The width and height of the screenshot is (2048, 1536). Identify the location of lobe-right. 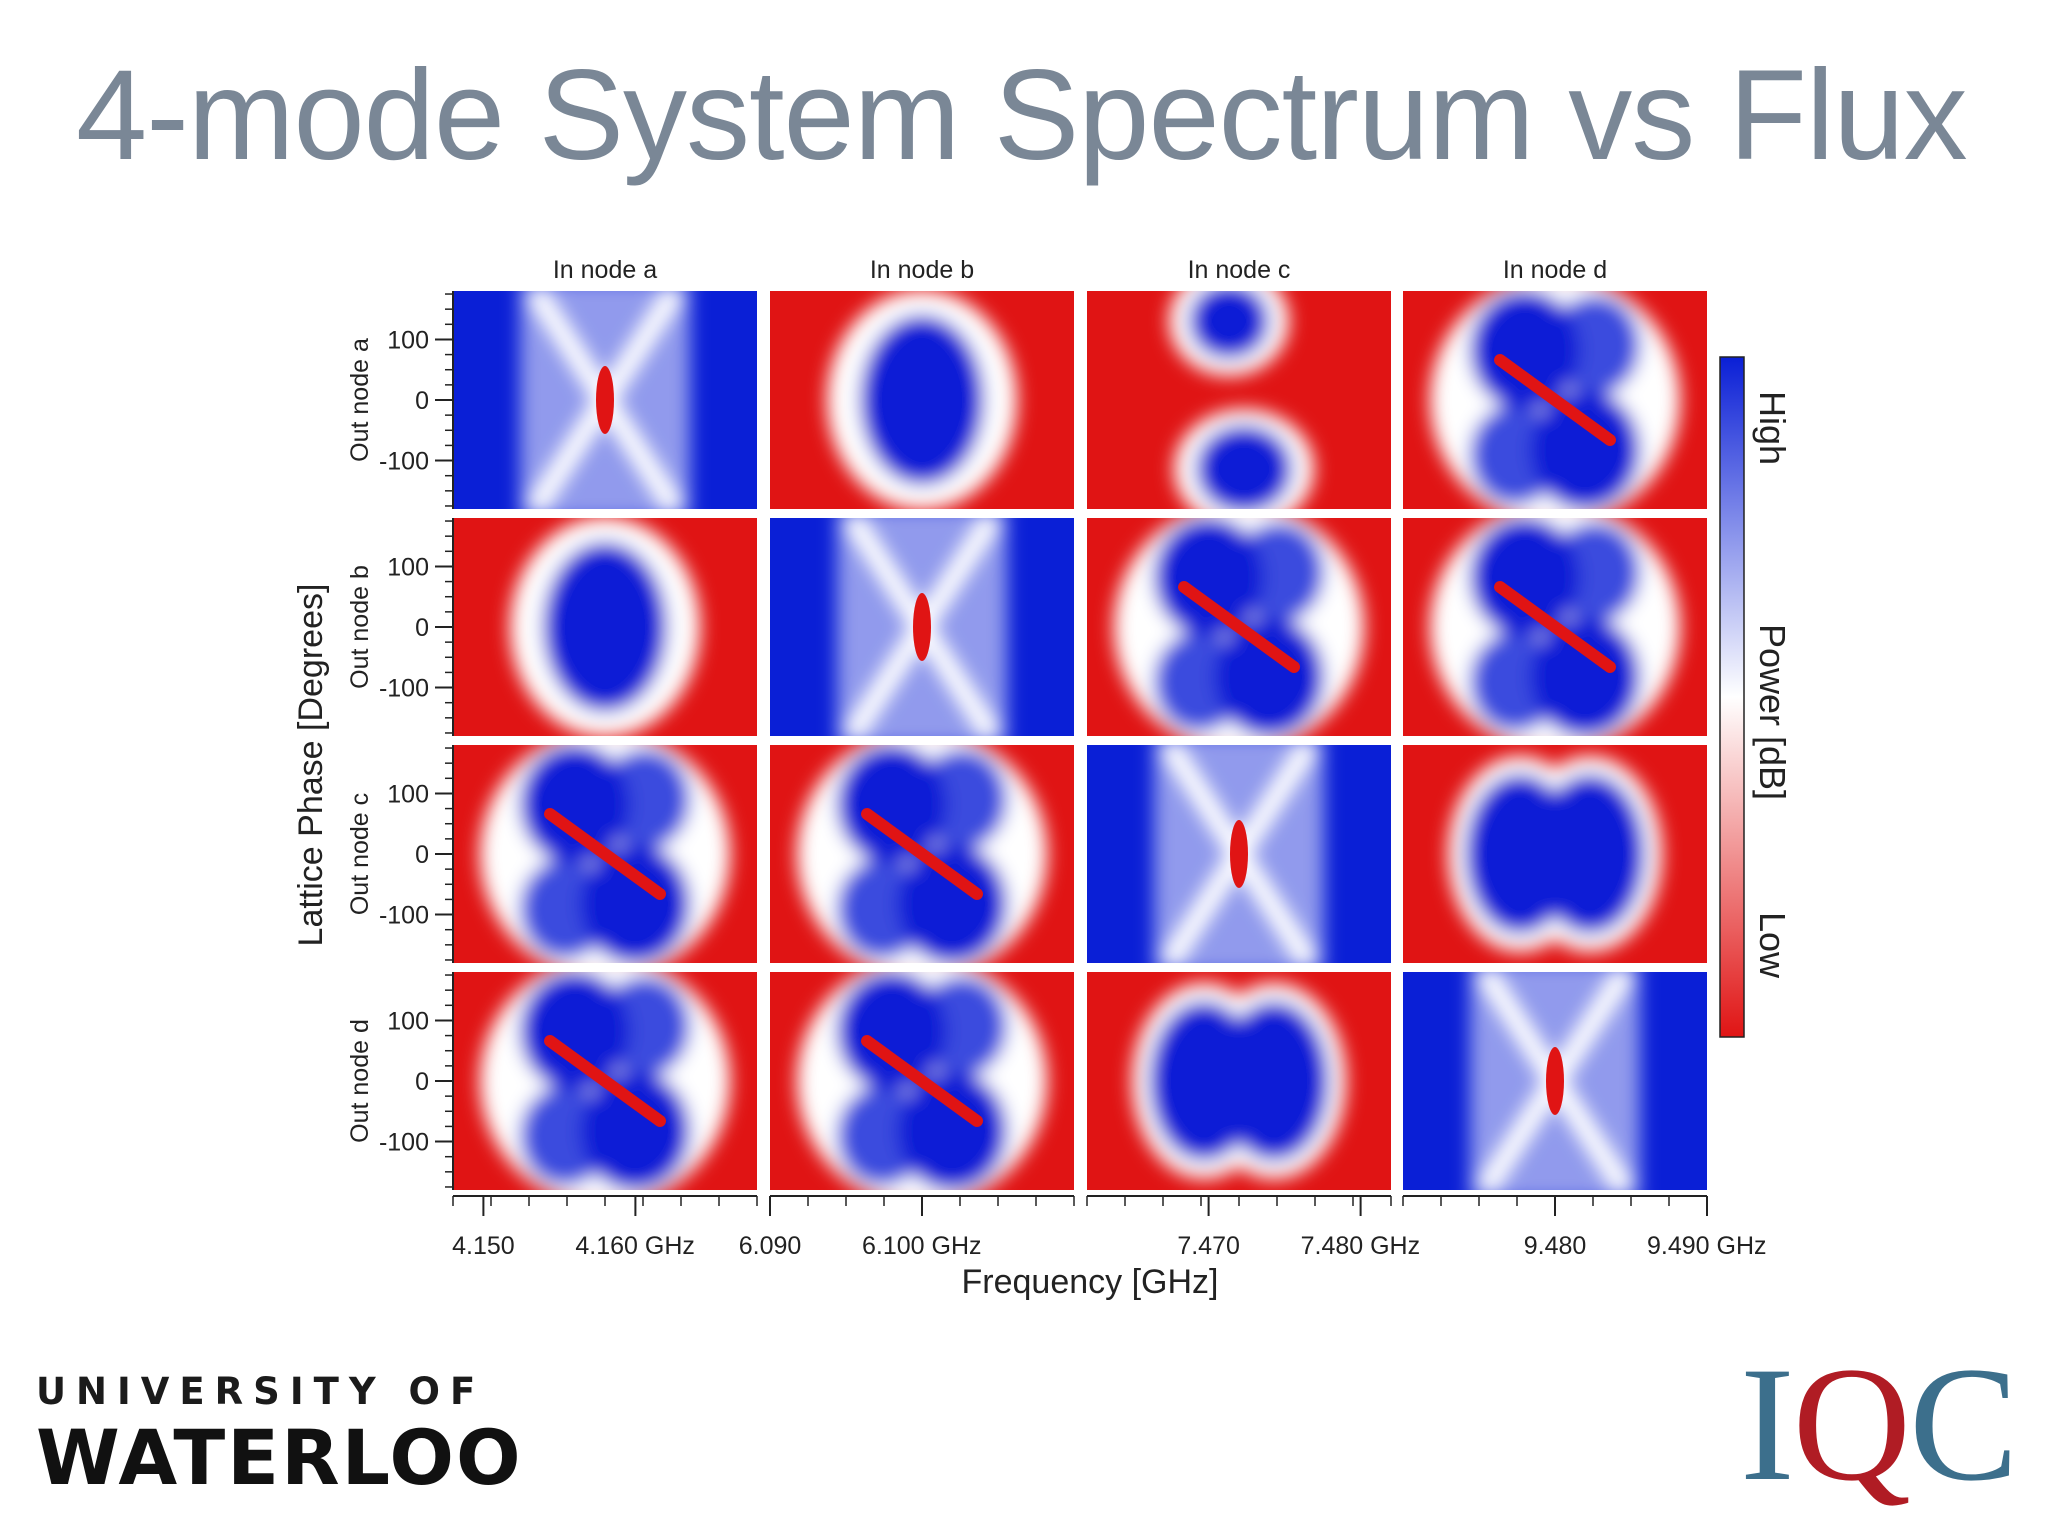
(1590, 854).